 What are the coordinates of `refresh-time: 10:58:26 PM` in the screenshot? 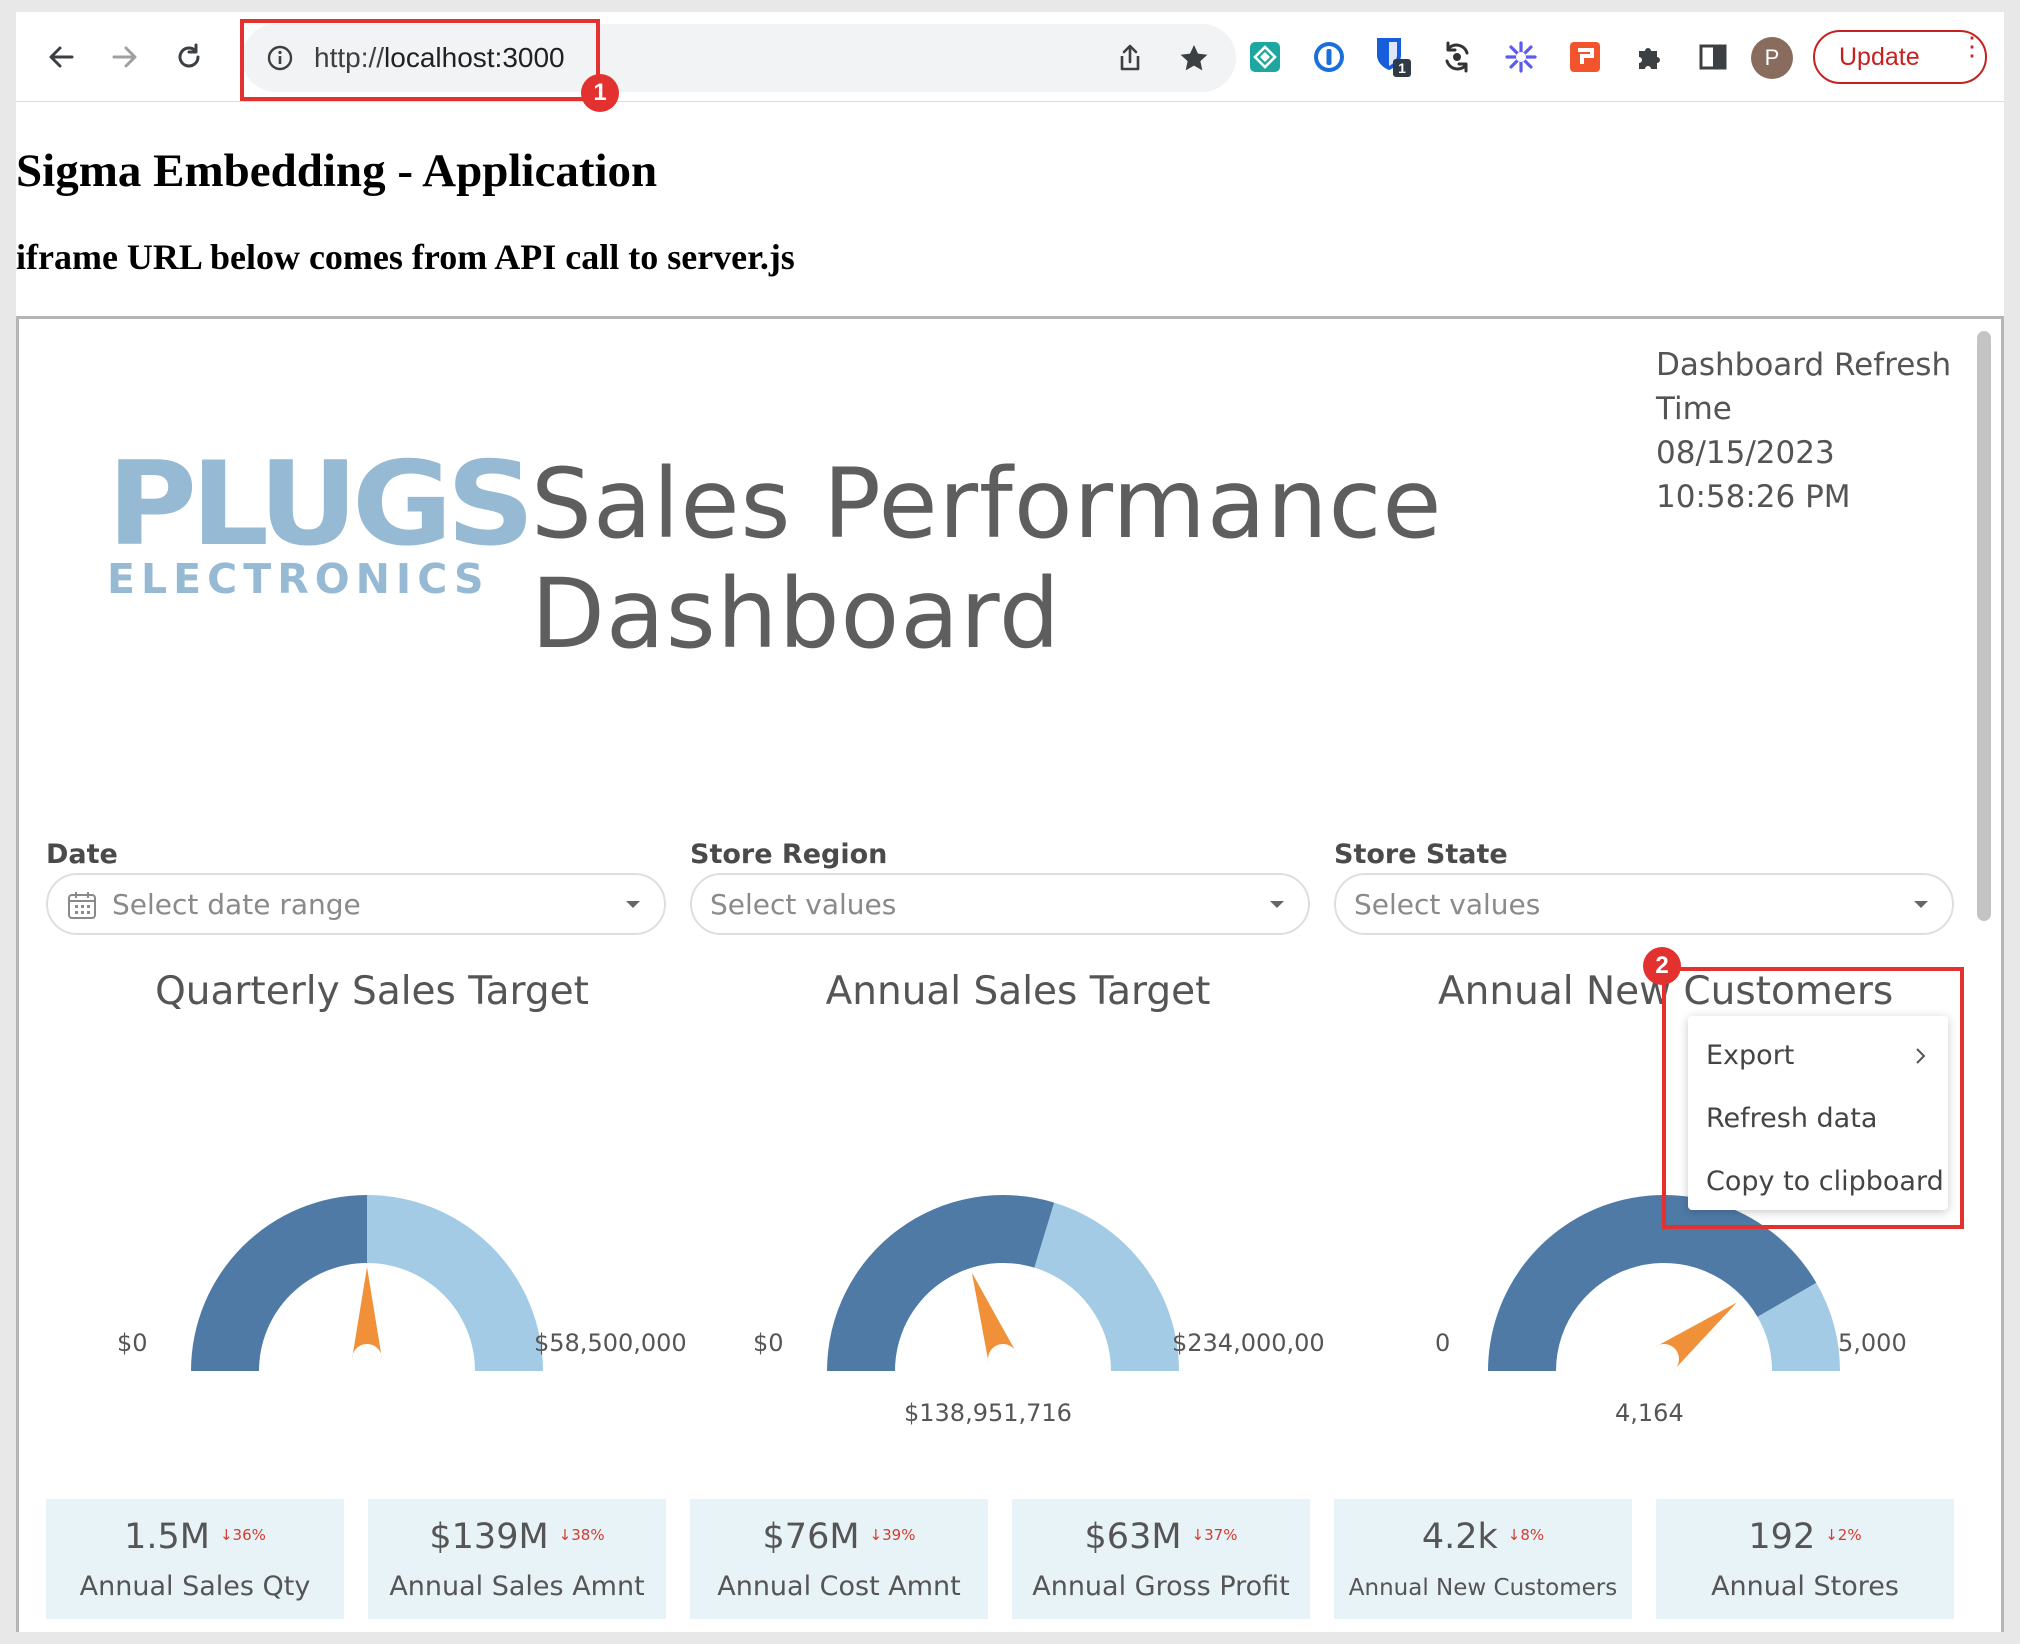 It's located at (1753, 497).